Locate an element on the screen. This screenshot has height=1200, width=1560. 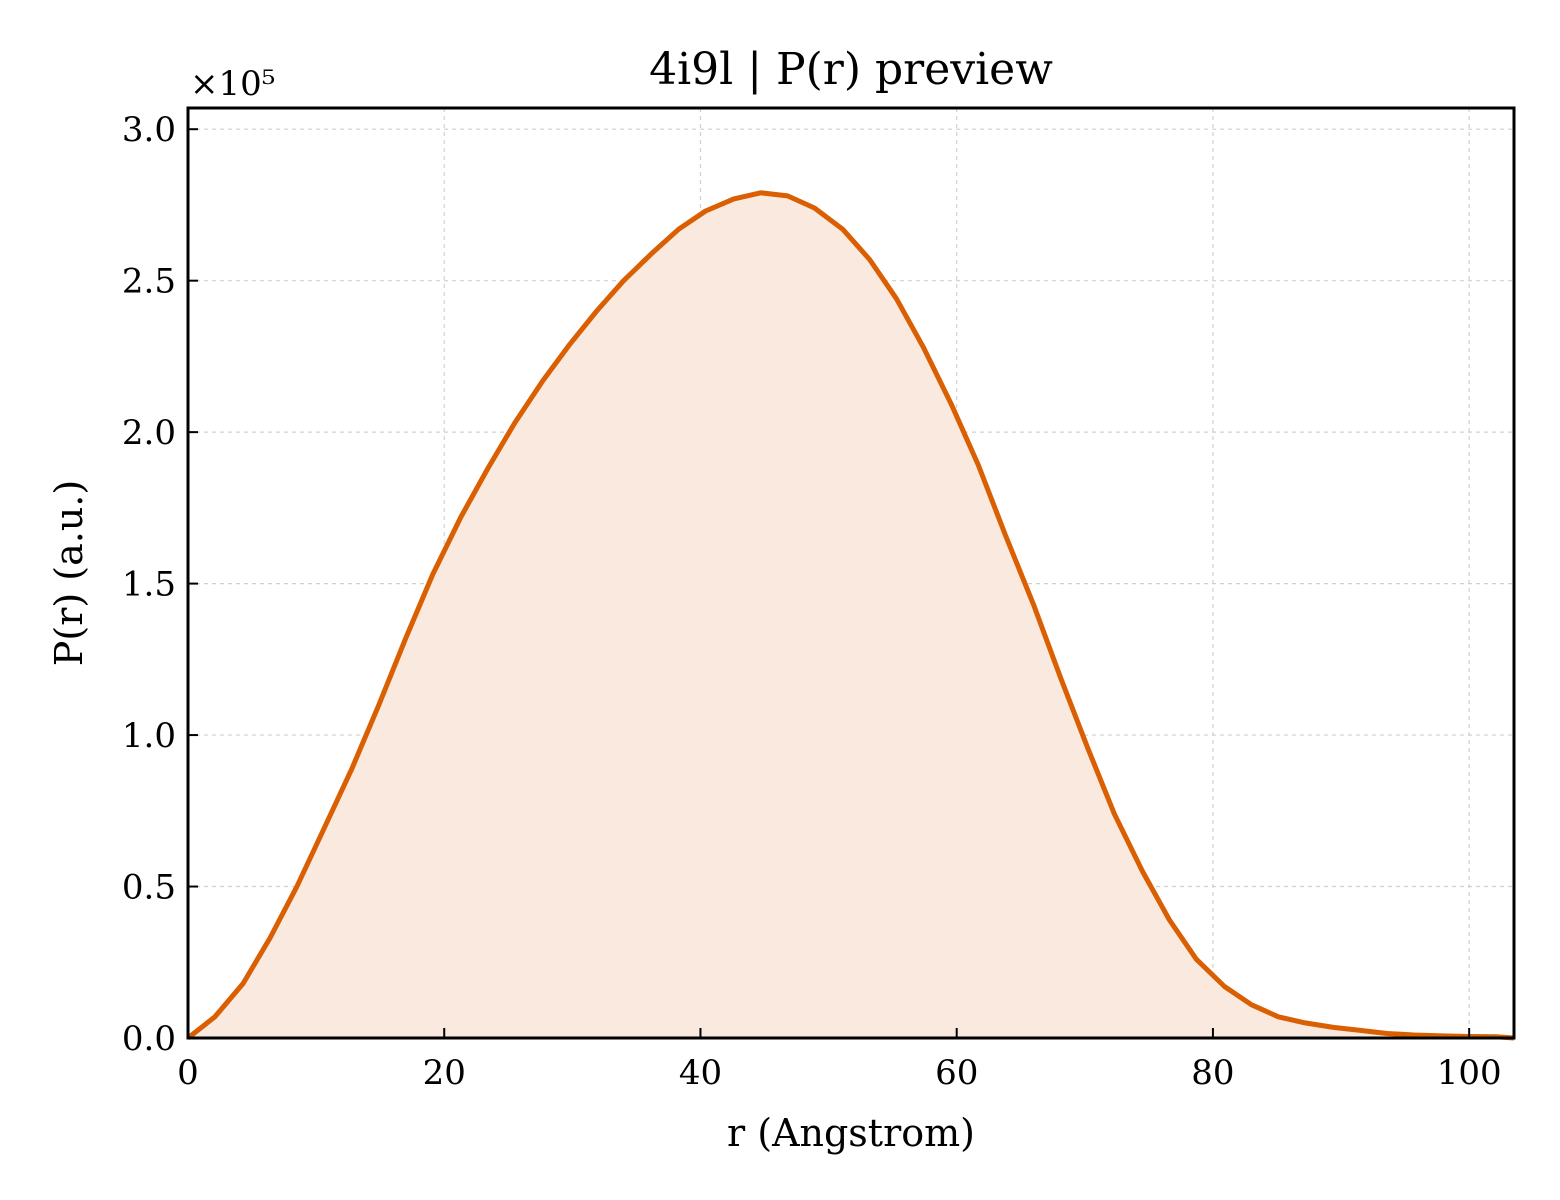
y-offset-label: ×10⁵ is located at coordinates (232, 84).